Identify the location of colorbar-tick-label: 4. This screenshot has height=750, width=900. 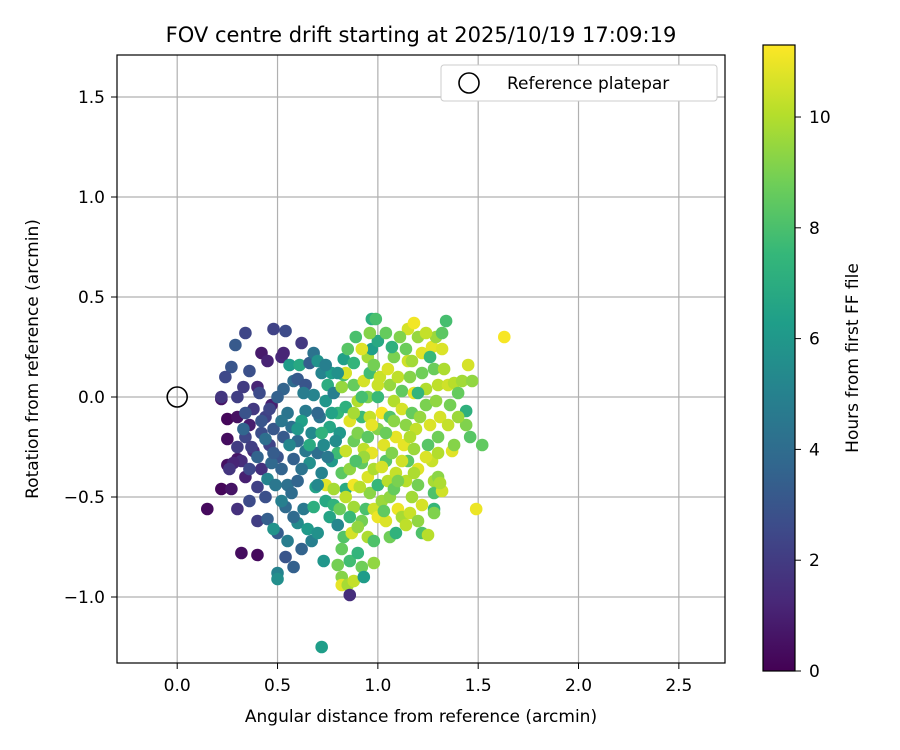
(814, 450).